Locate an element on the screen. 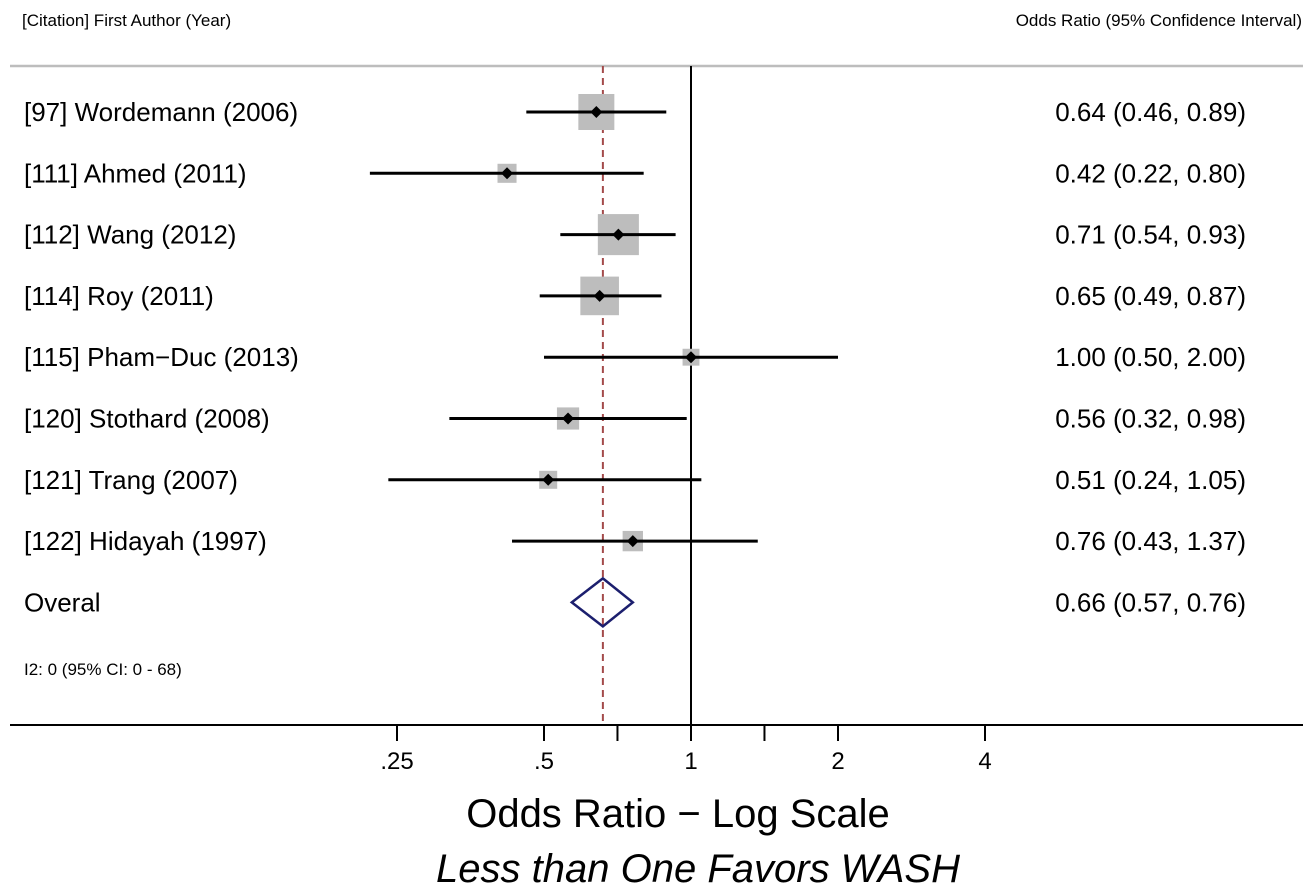  x-axis-subtitle: Less than One Favors WASH is located at coordinates (698, 866).